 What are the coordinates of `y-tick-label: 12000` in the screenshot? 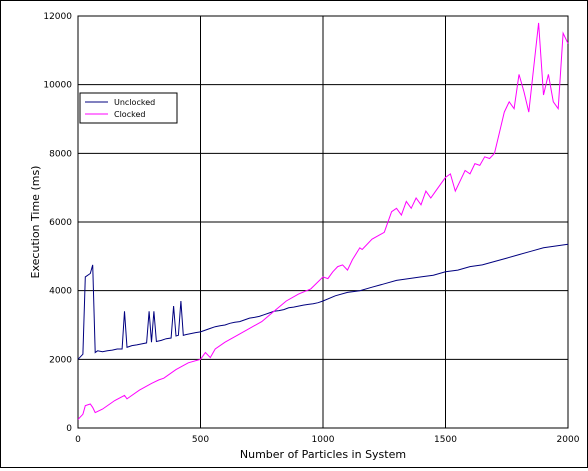 It's located at (57, 17).